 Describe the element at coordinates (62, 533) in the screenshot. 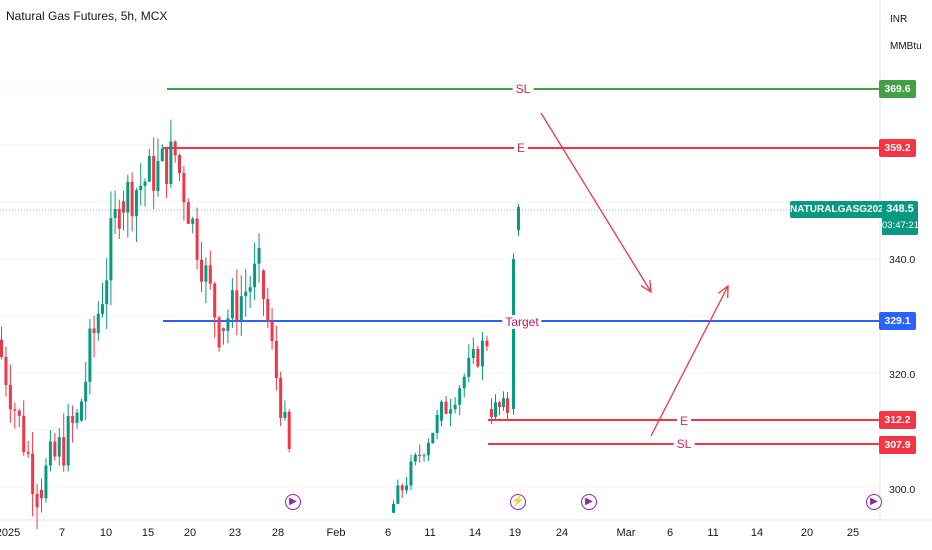

I see `date-axis-label: 7` at that location.